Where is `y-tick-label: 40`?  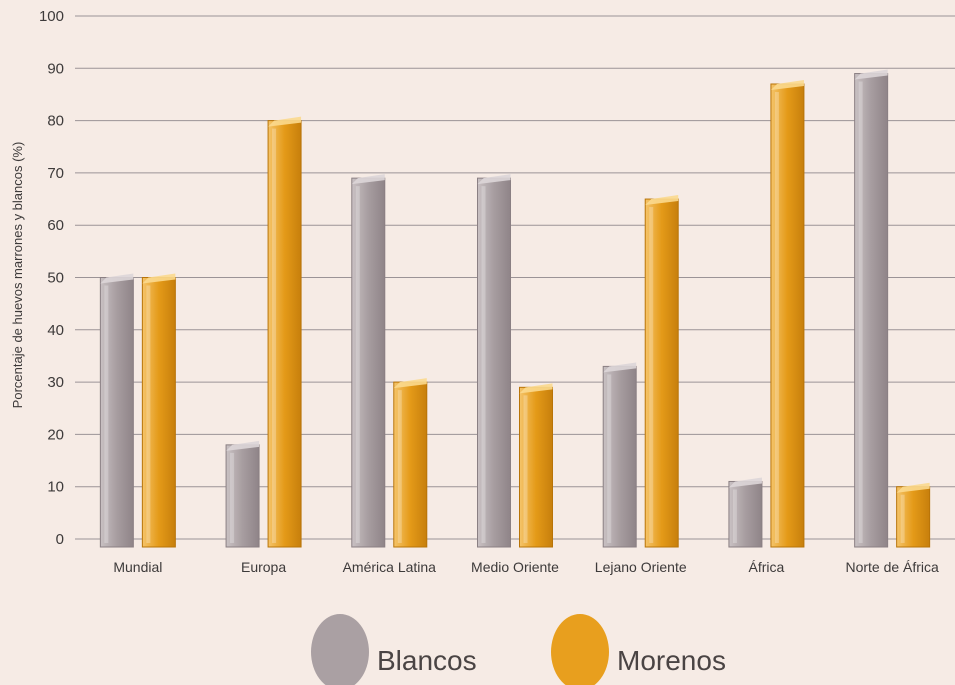
y-tick-label: 40 is located at coordinates (55, 330).